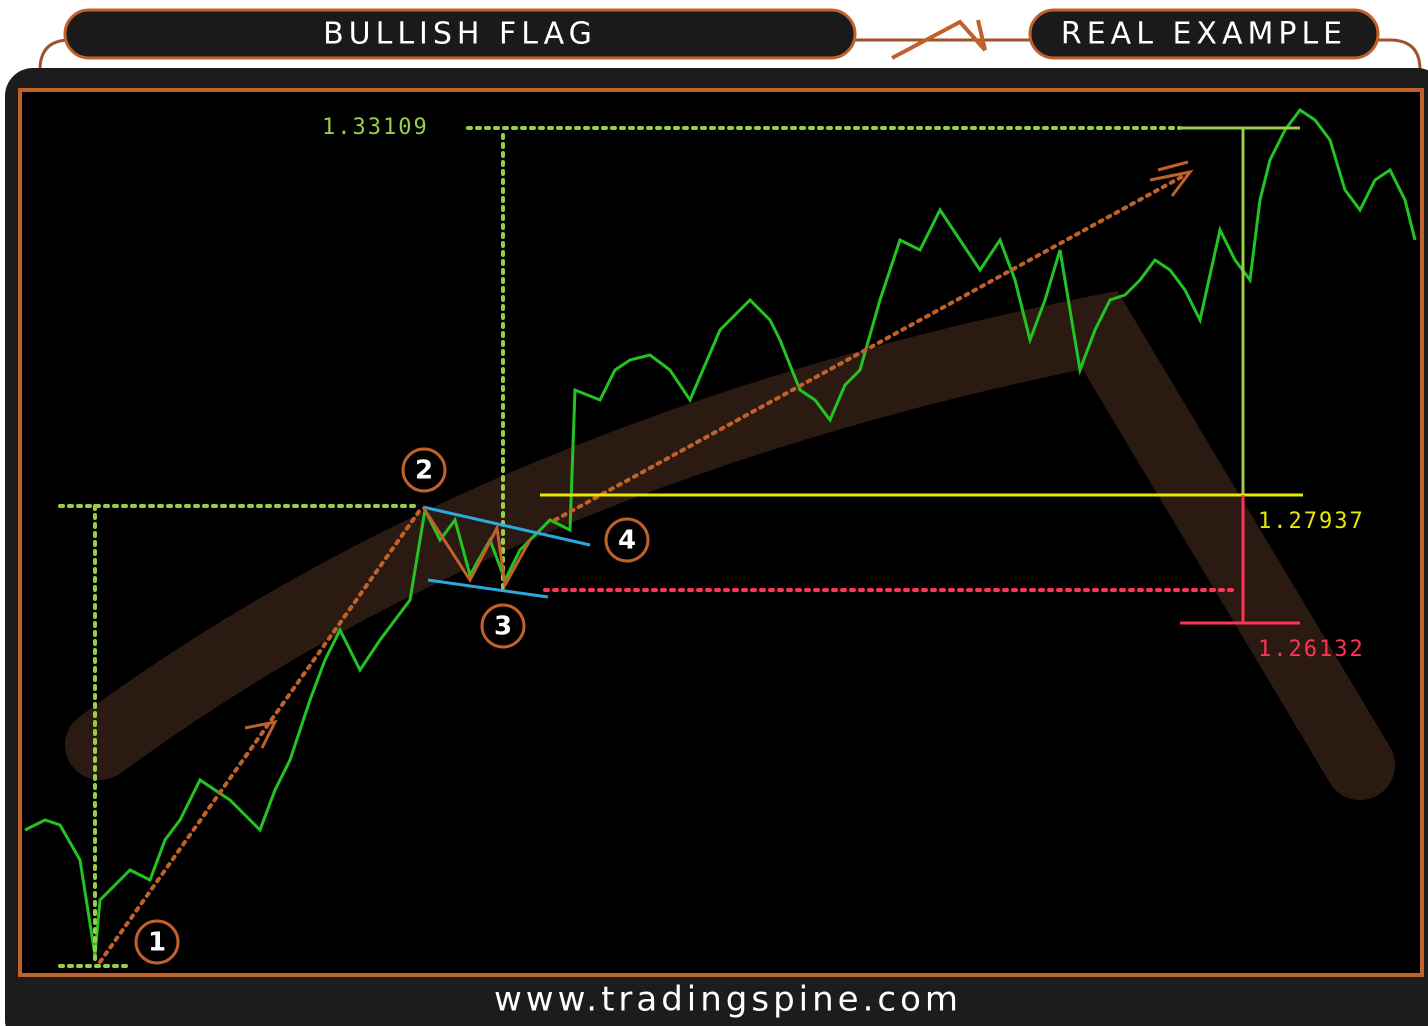 Image resolution: width=1428 pixels, height=1026 pixels. I want to click on logo, so click(939, 39).